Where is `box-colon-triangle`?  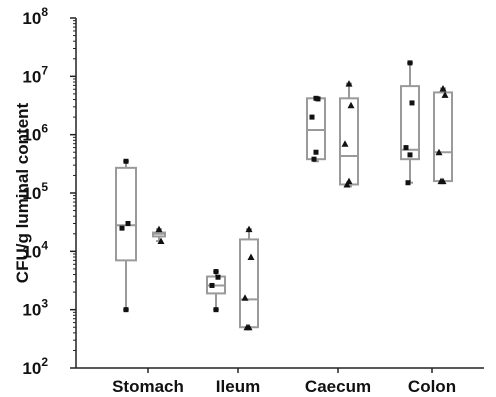
box-colon-triangle is located at coordinates (443, 135).